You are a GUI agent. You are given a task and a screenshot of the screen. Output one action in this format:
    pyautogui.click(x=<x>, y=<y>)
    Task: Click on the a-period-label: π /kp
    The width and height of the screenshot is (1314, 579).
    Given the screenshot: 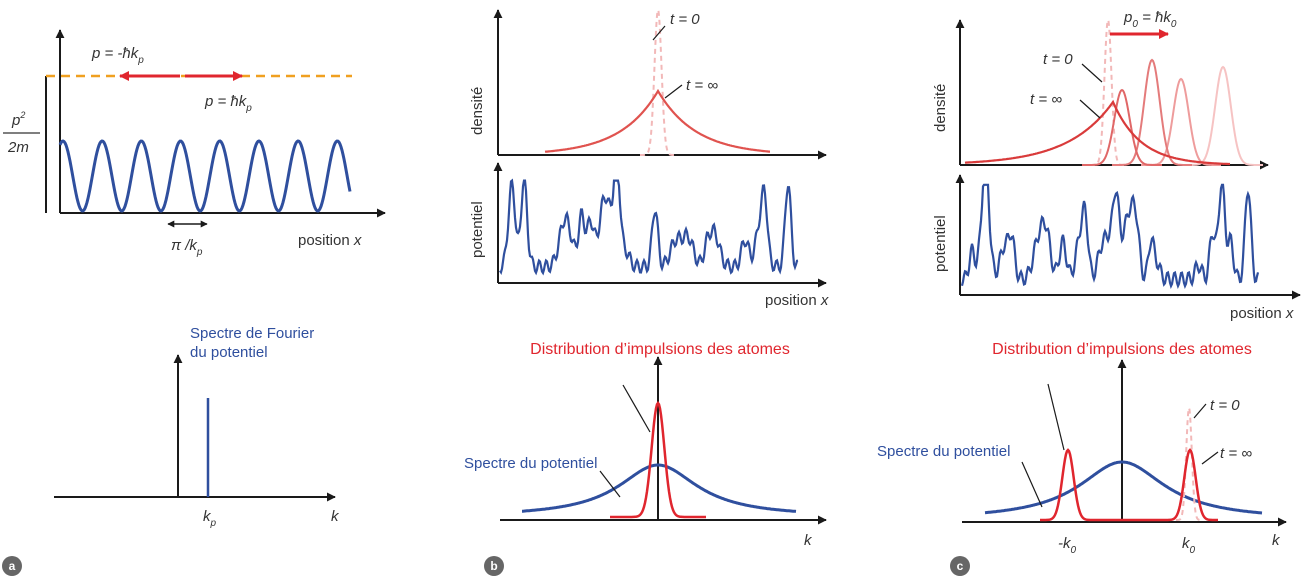 What is the action you would take?
    pyautogui.click(x=187, y=247)
    